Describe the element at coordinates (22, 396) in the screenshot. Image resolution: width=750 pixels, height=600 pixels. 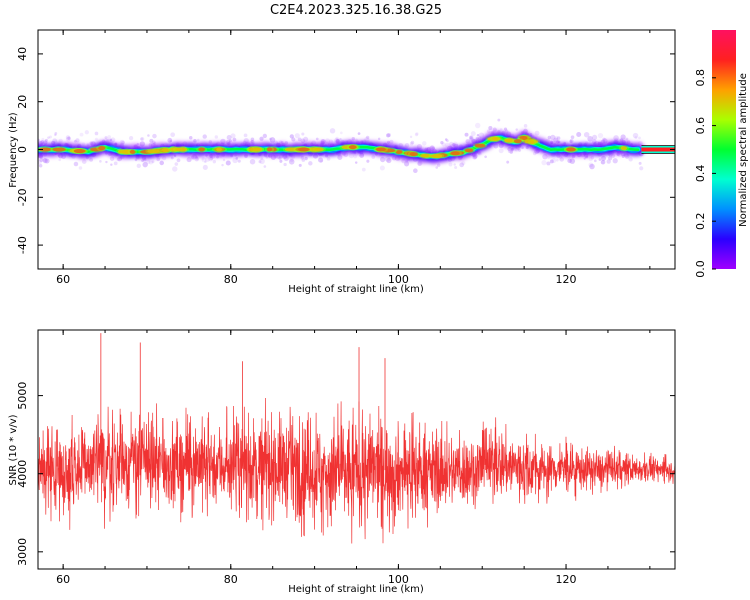
I see `y-tick-label: 5000` at that location.